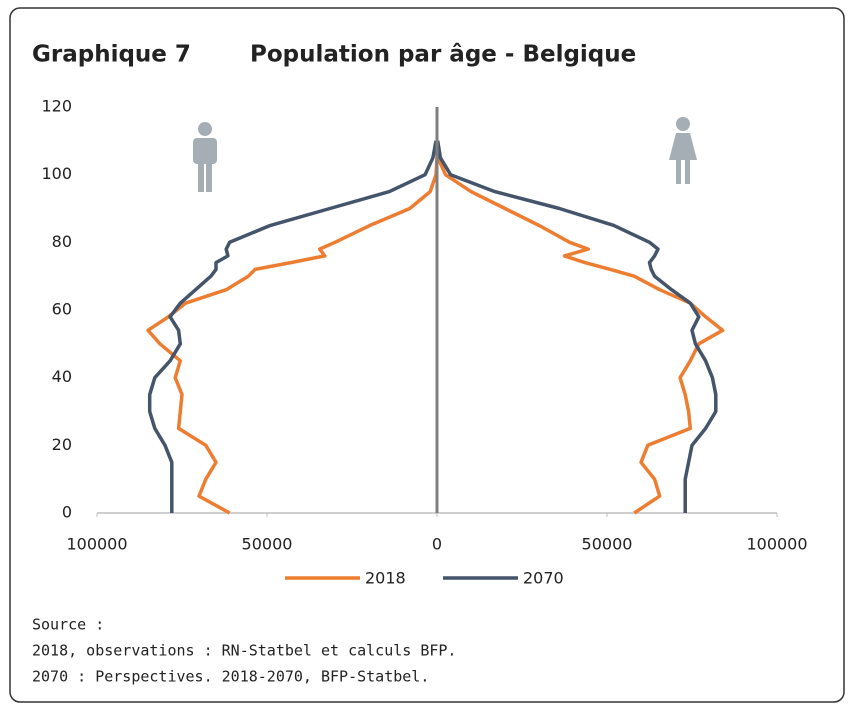 The height and width of the screenshot is (710, 853). What do you see at coordinates (56, 173) in the screenshot?
I see `y-tick-label: 100` at bounding box center [56, 173].